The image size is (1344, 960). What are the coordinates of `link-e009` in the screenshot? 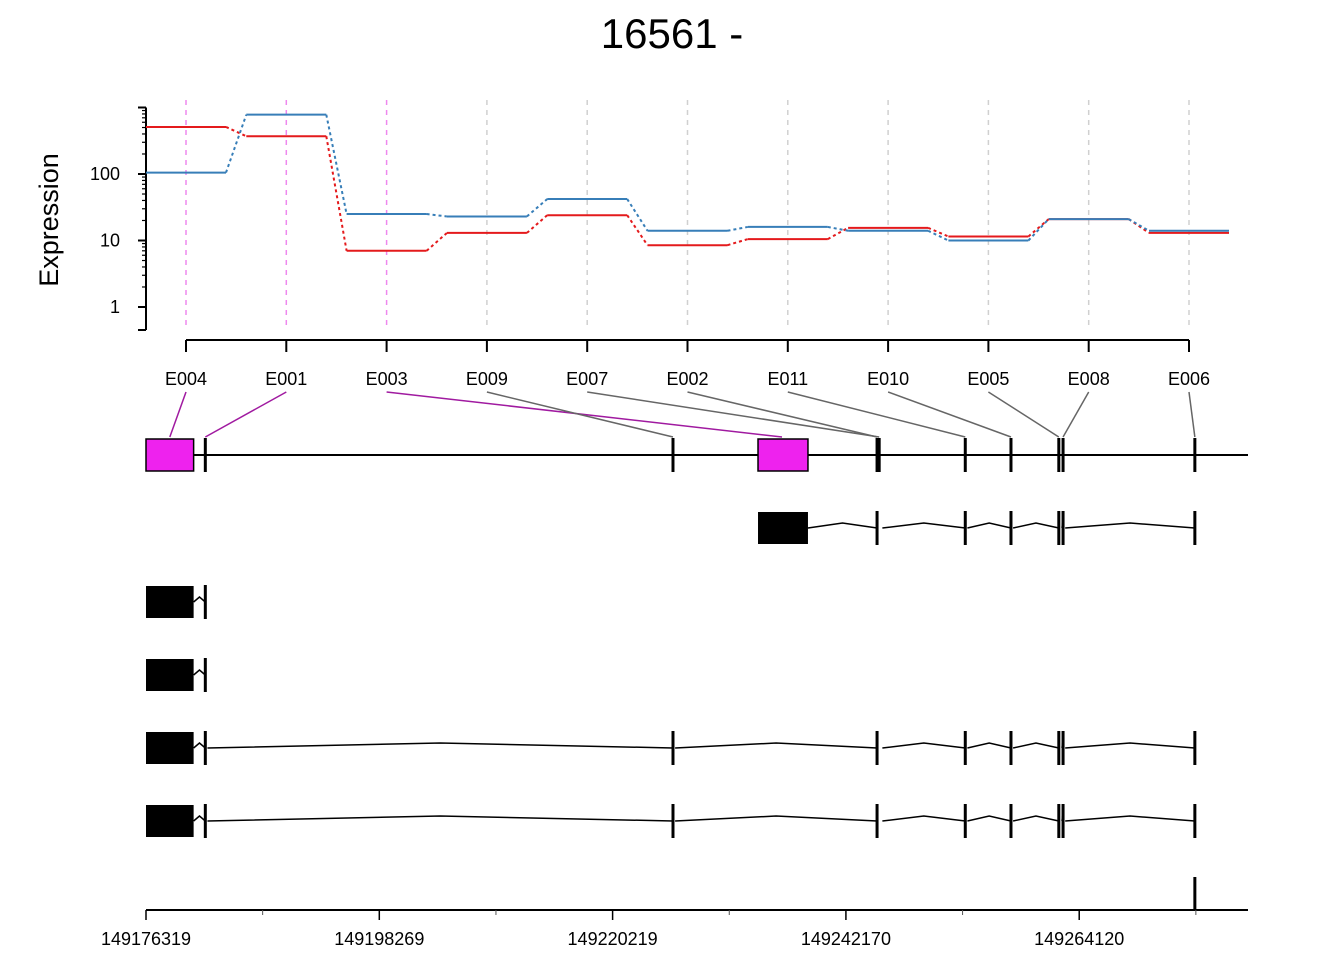 It's located at (580, 414).